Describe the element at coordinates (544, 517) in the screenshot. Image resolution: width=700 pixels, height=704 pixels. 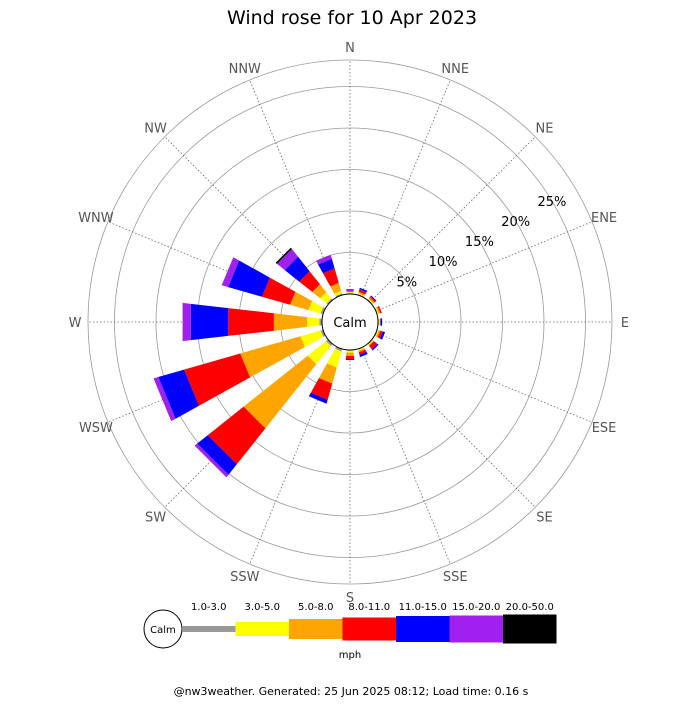
I see `direction-label-se: SE` at that location.